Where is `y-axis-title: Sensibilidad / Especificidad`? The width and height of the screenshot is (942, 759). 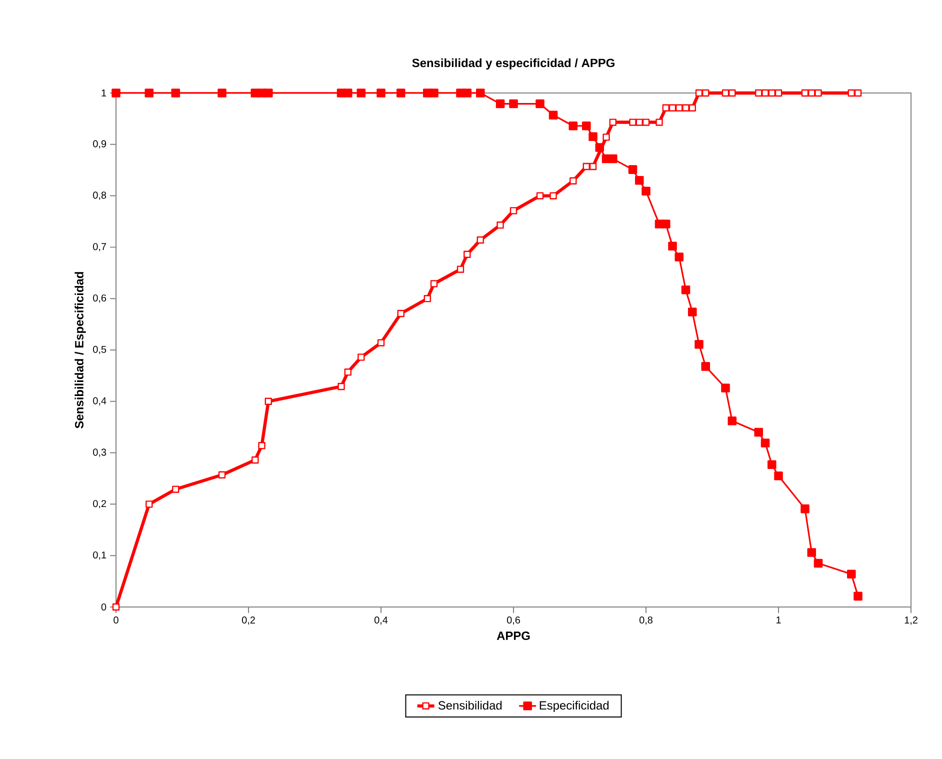
y-axis-title: Sensibilidad / Especificidad is located at coordinates (80, 350).